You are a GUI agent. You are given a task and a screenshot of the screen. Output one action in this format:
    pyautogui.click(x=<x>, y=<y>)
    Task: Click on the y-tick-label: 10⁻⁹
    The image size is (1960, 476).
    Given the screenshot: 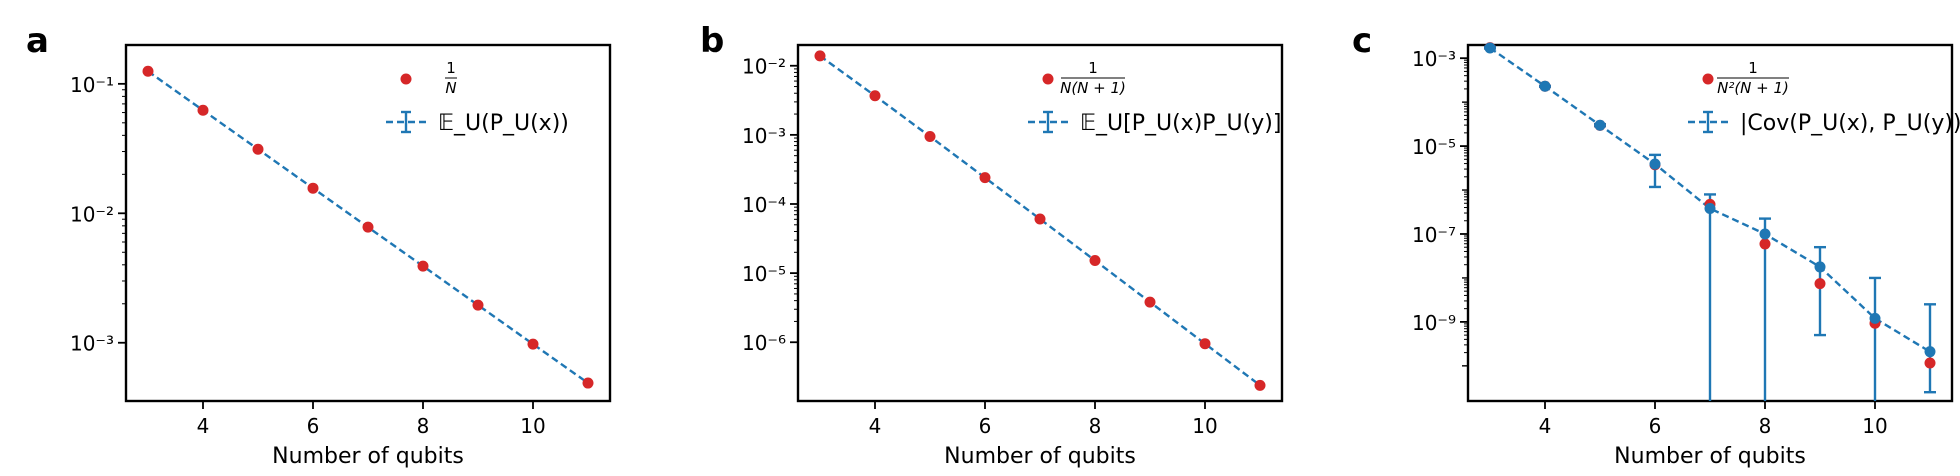 What is the action you would take?
    pyautogui.click(x=1434, y=323)
    